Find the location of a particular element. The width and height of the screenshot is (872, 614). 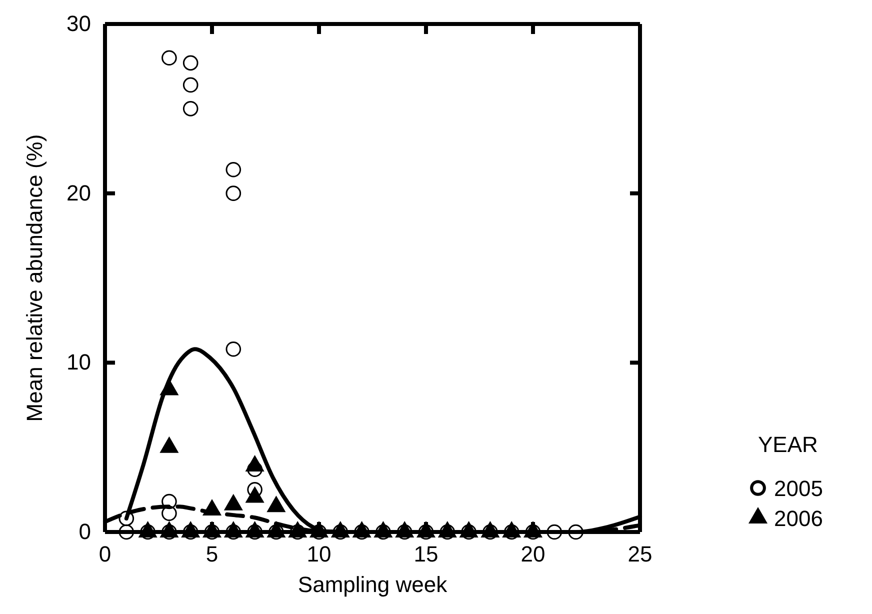

y-axis-title: Mean relative abundance (%) is located at coordinates (34, 278).